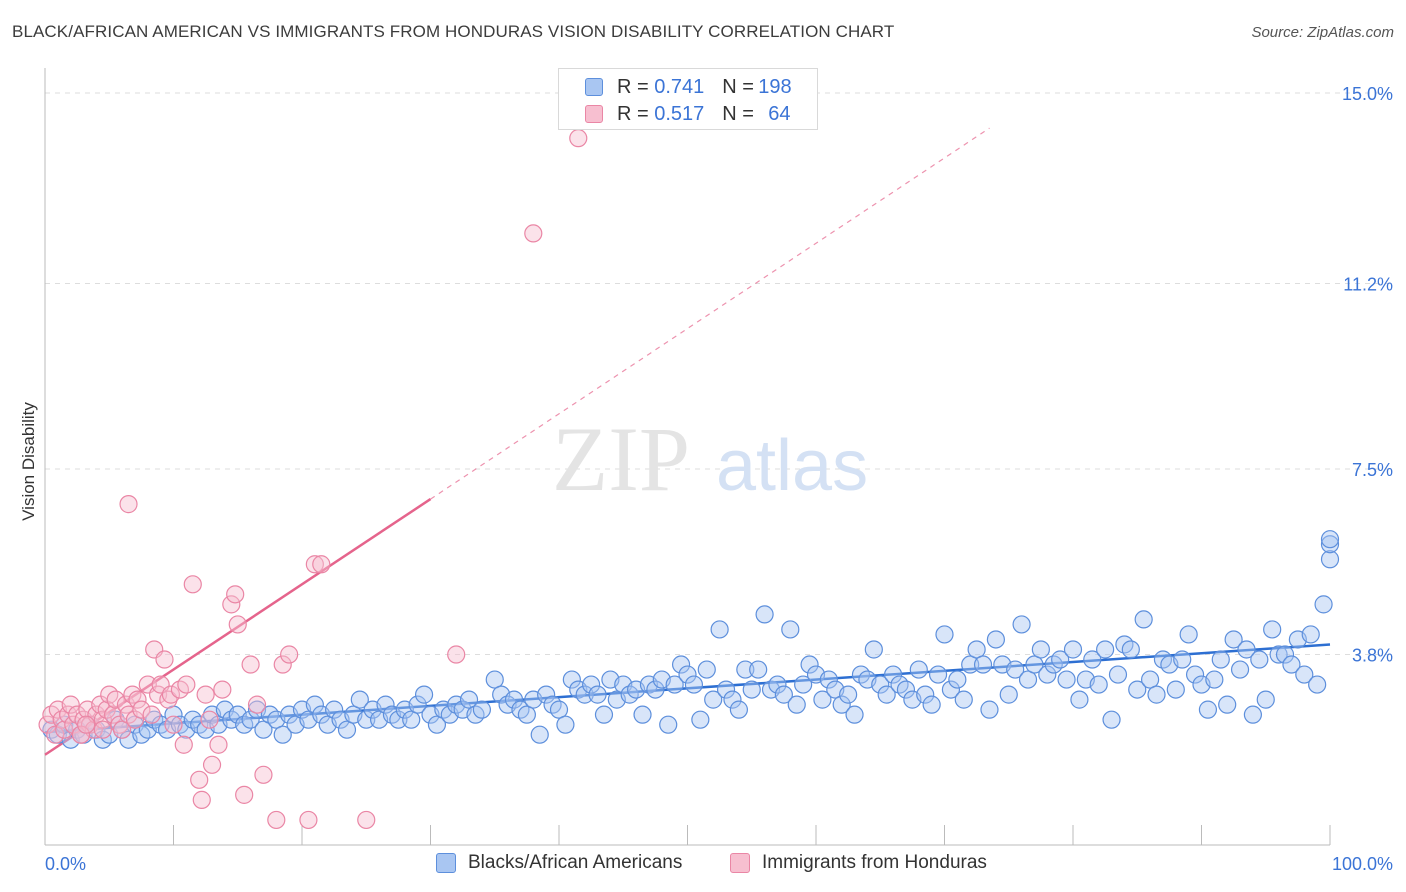 Image resolution: width=1406 pixels, height=892 pixels. Describe the element at coordinates (710, 459) in the screenshot. I see `watermark: ZIP atlas` at that location.